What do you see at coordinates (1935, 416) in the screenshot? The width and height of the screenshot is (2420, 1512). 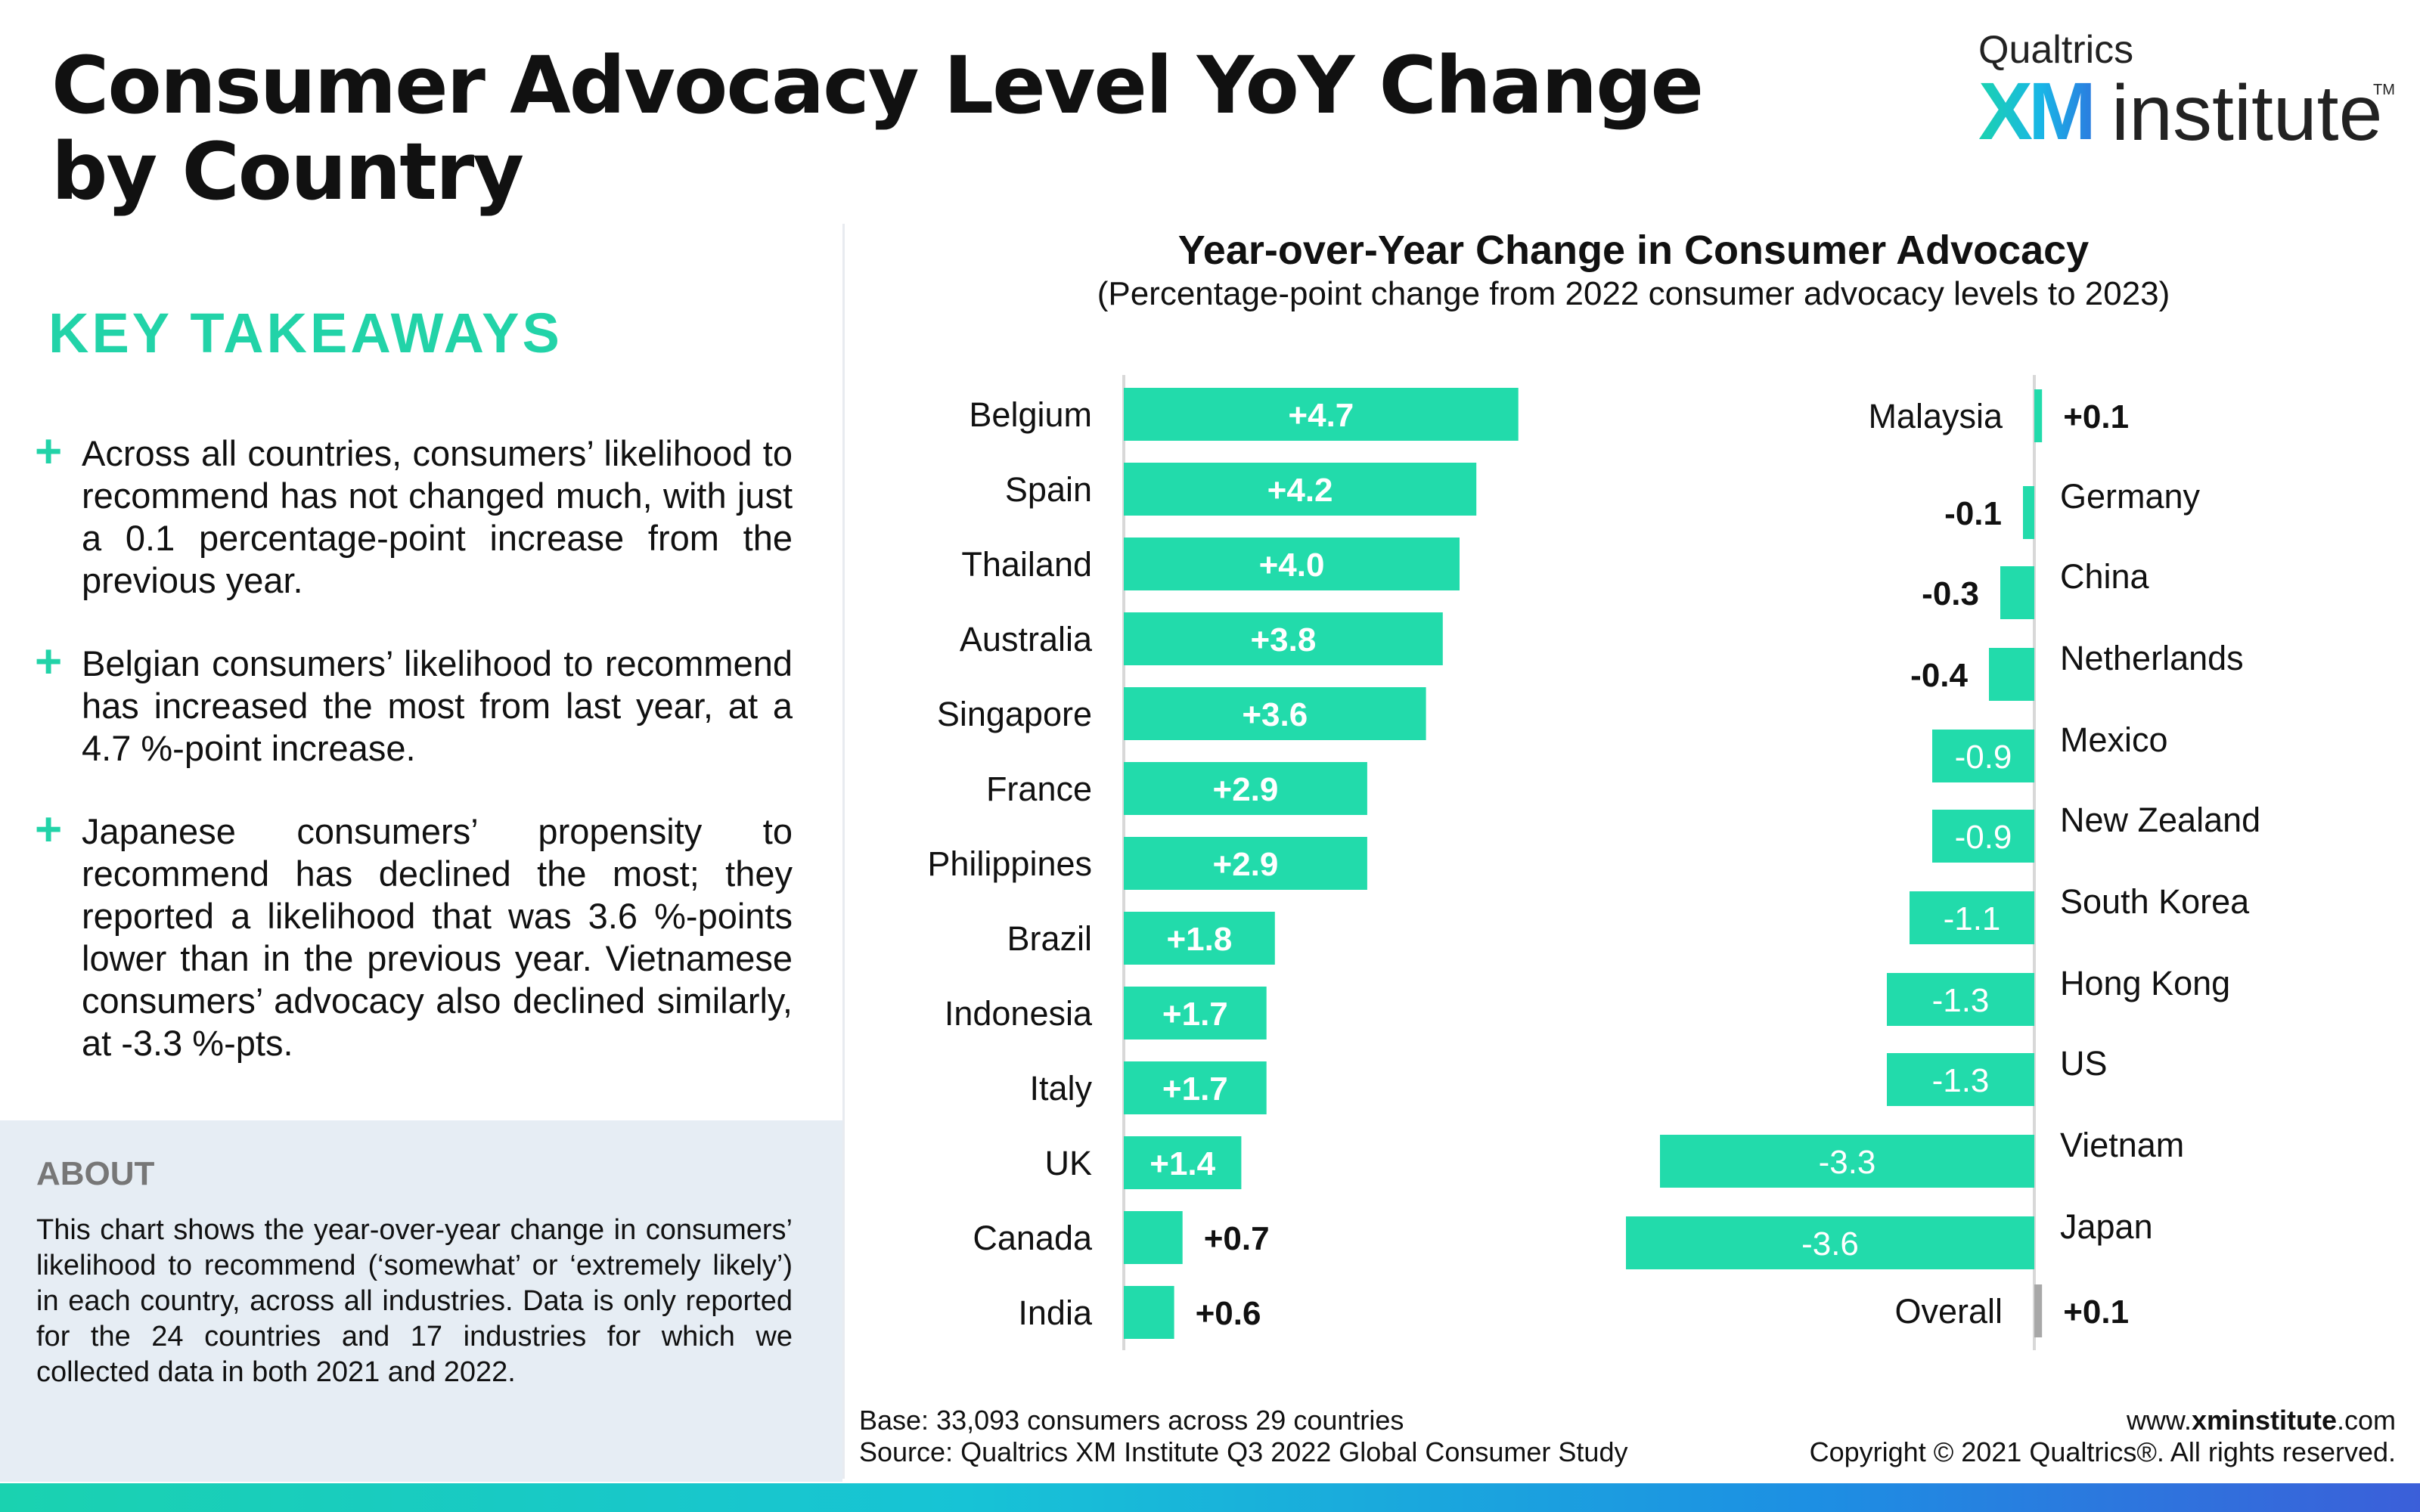 I see `category-label: Malaysia` at bounding box center [1935, 416].